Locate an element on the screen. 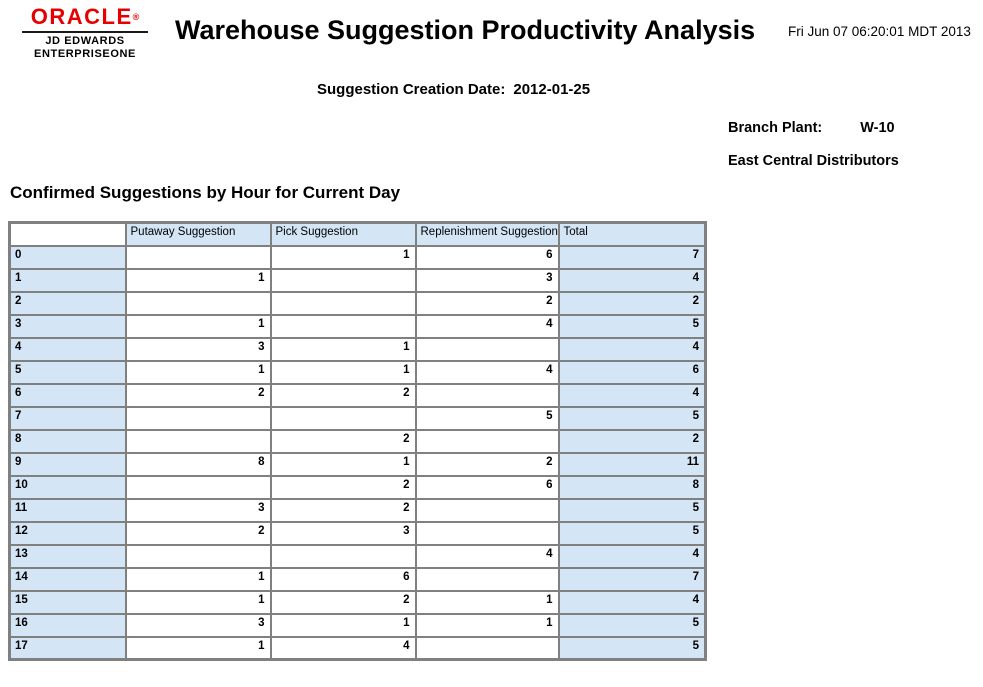 This screenshot has width=983, height=687. replenishment-cell: 6 is located at coordinates (487, 487).